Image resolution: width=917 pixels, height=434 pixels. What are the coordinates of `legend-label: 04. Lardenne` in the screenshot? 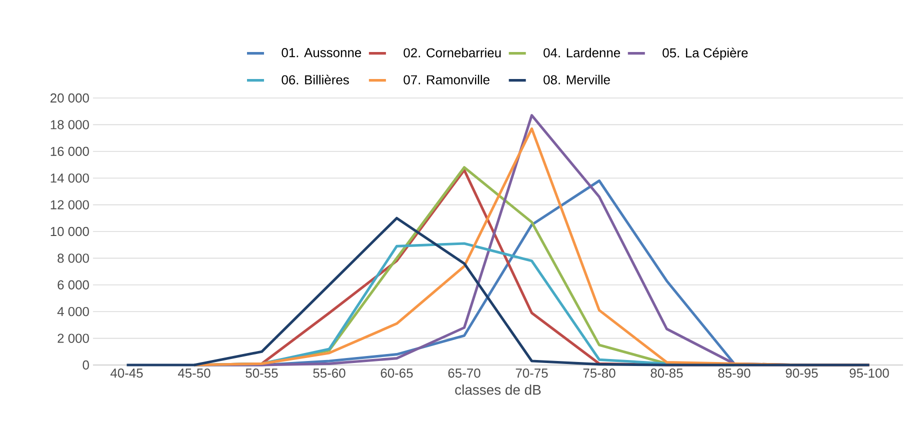 It's located at (582, 53).